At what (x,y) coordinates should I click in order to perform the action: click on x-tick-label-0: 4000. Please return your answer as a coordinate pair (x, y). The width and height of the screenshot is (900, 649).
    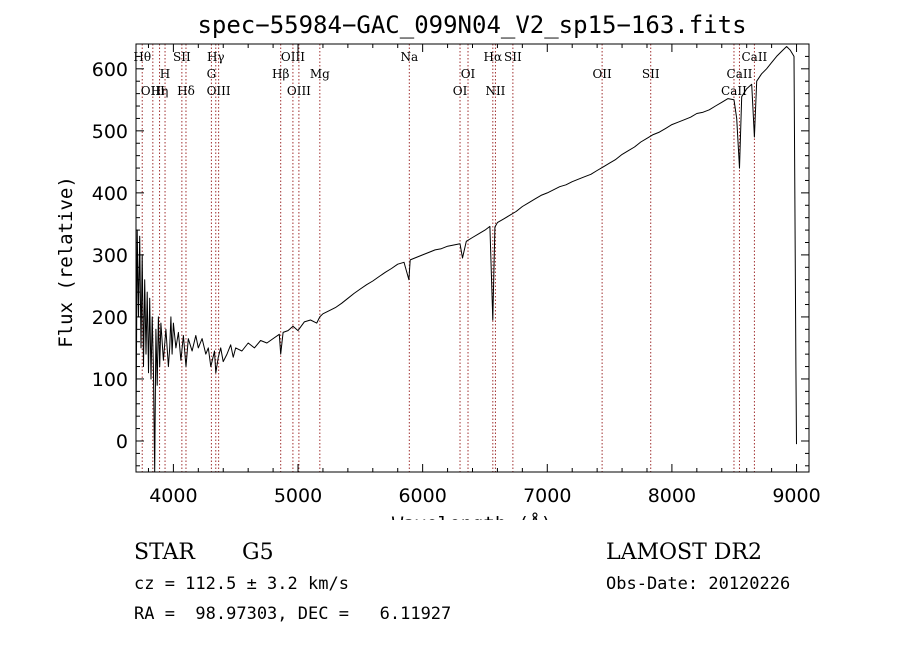
    Looking at the image, I should click on (173, 496).